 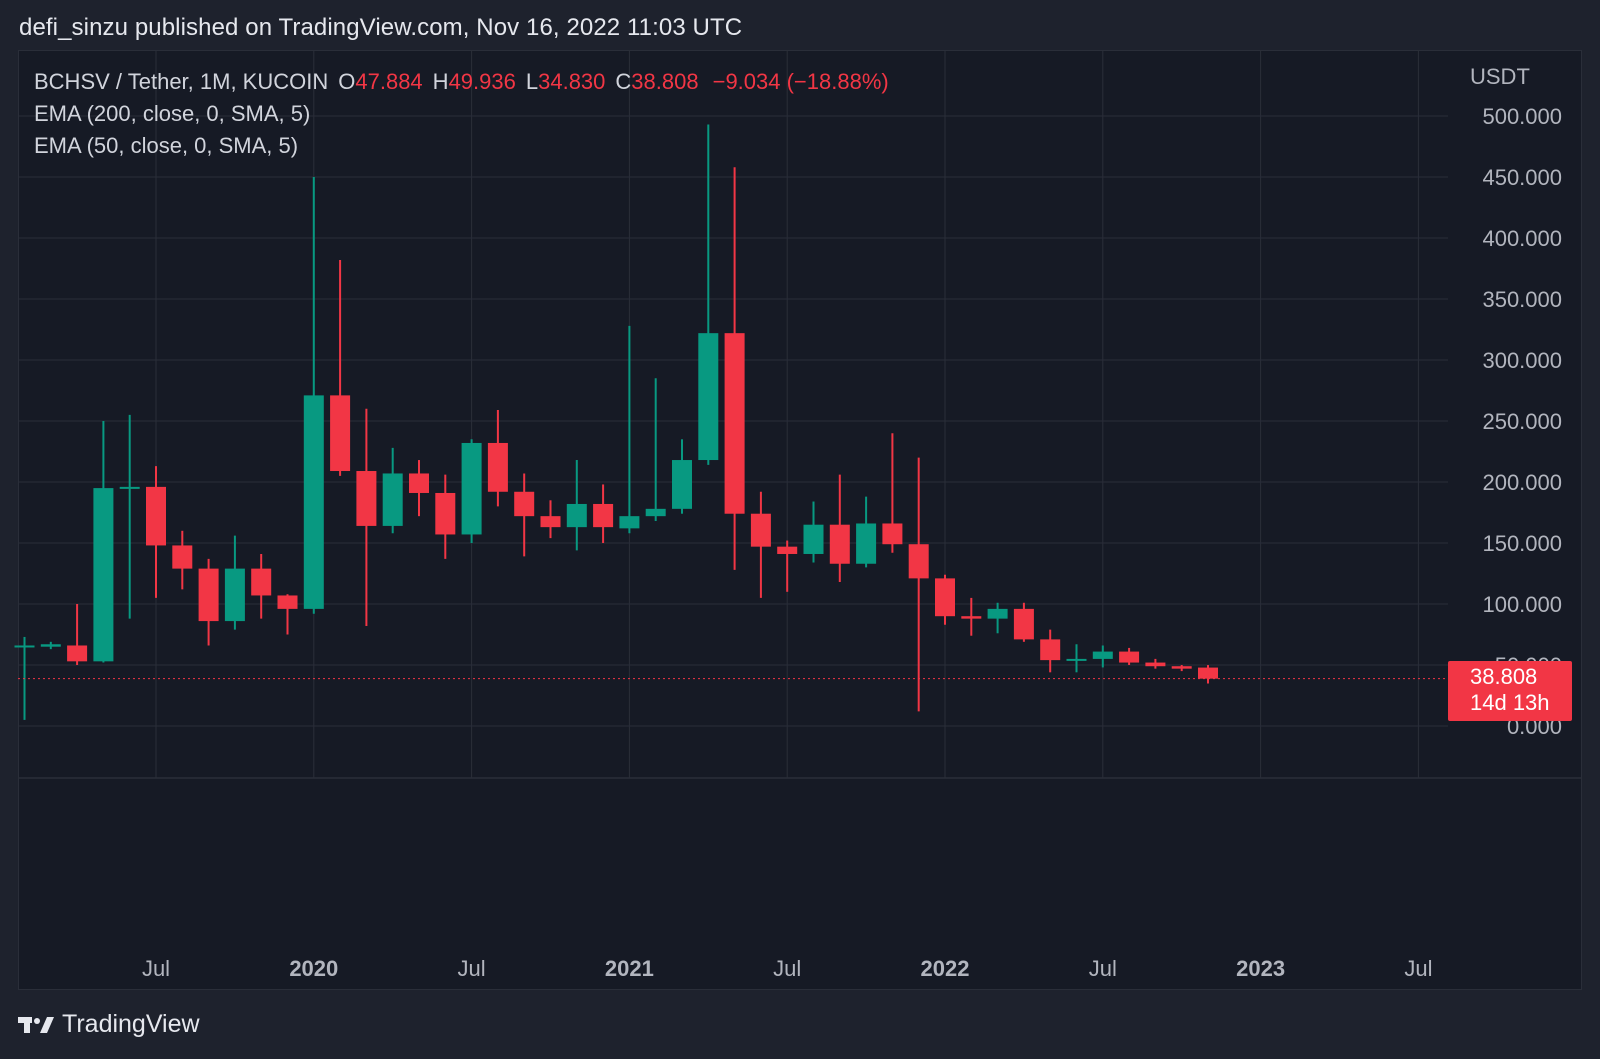 I want to click on time-tick-label: 2023, so click(x=1260, y=968).